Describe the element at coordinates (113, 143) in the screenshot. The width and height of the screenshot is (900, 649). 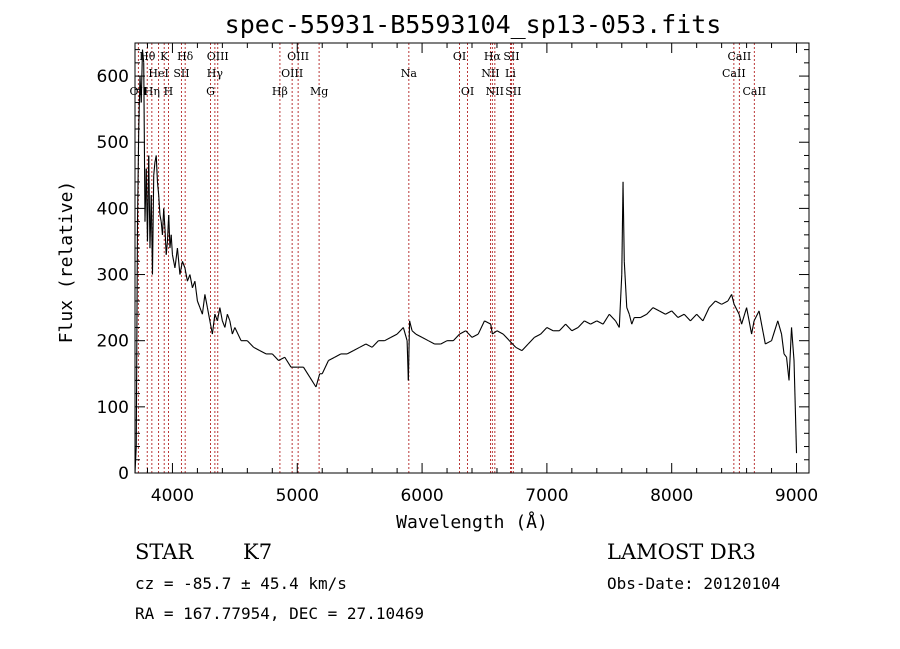
I see `y-tick-label: 500` at that location.